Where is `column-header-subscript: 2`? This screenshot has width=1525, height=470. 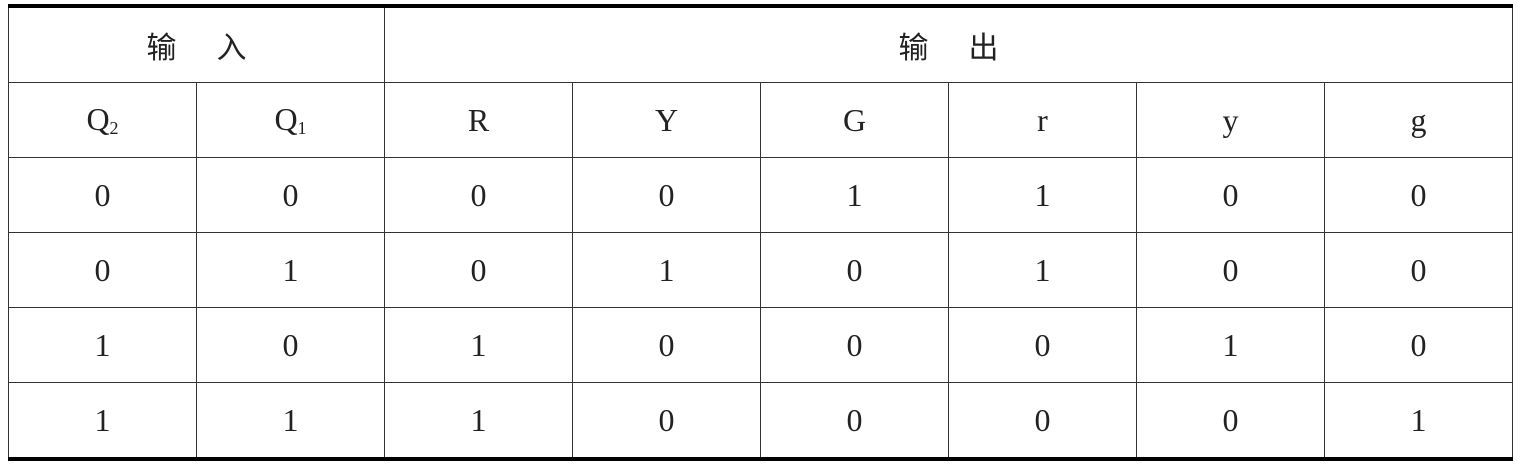
column-header-subscript: 2 is located at coordinates (114, 128).